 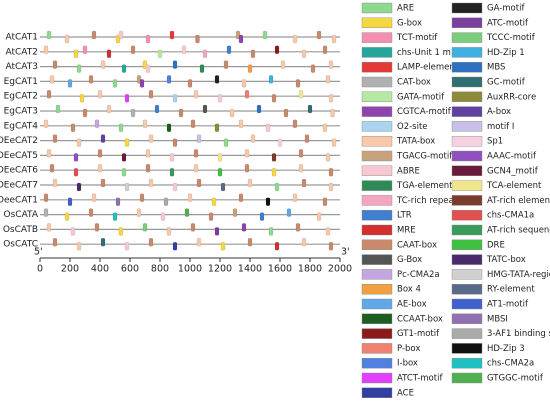 What do you see at coordinates (100, 269) in the screenshot?
I see `x-tick-label: 400` at bounding box center [100, 269].